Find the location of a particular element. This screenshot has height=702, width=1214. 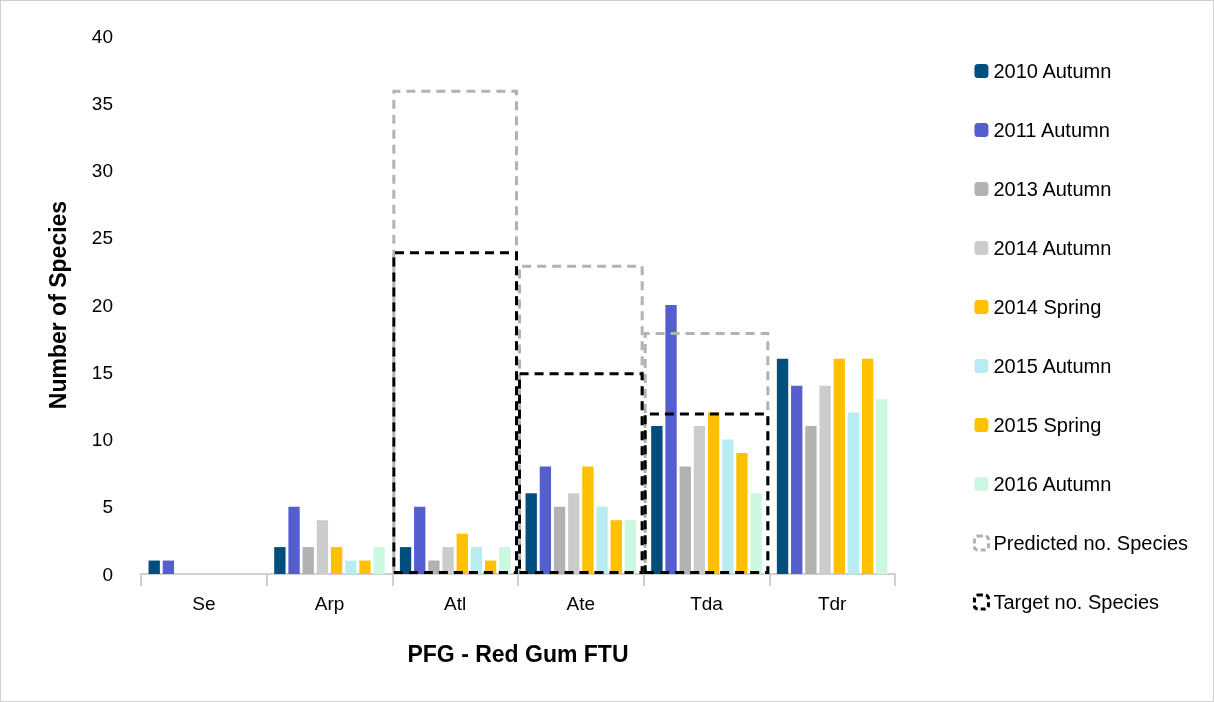

legend-label: 2015 Autumn is located at coordinates (1052, 366).